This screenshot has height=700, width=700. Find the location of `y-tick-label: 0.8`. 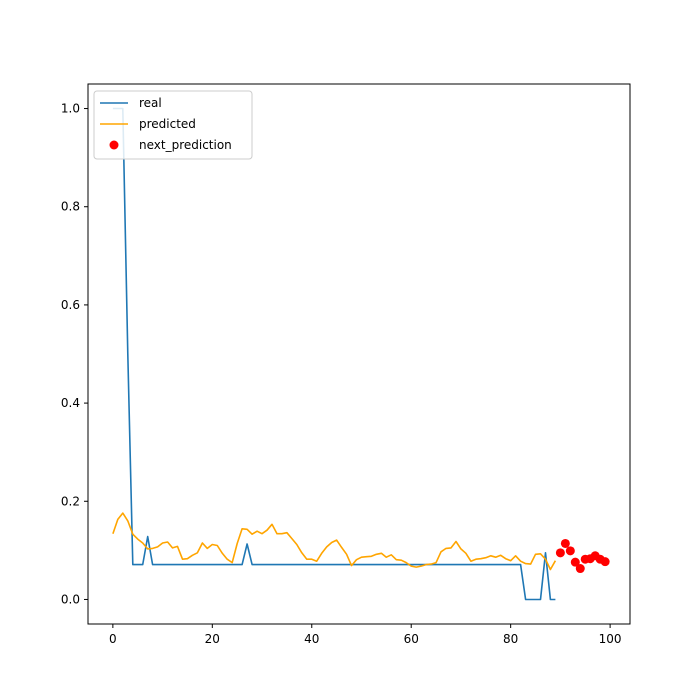

y-tick-label: 0.8 is located at coordinates (70, 207).